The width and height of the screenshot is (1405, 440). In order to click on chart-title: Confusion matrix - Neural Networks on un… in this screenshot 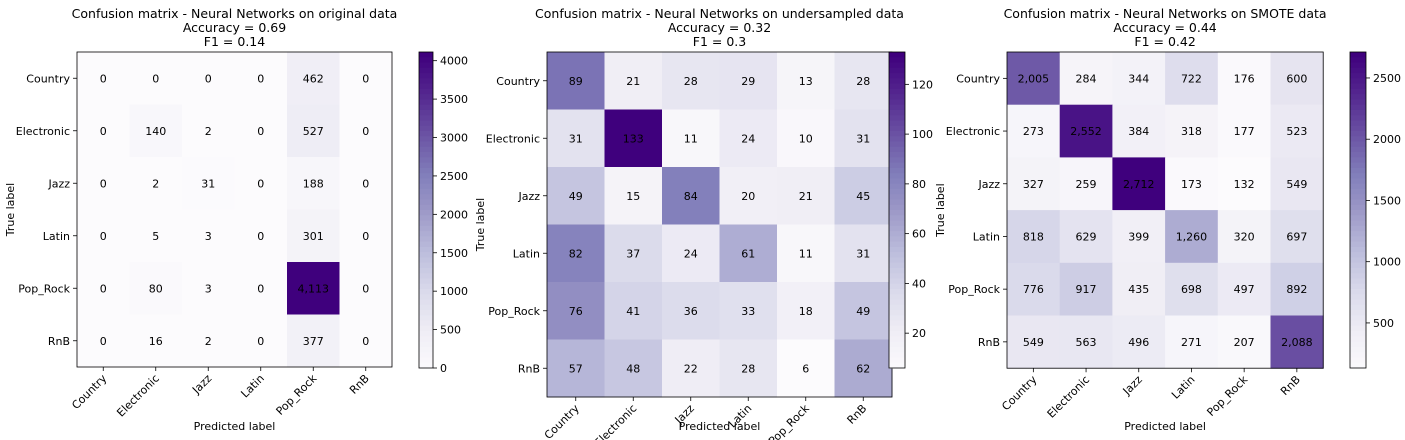, I will do `click(719, 13)`.